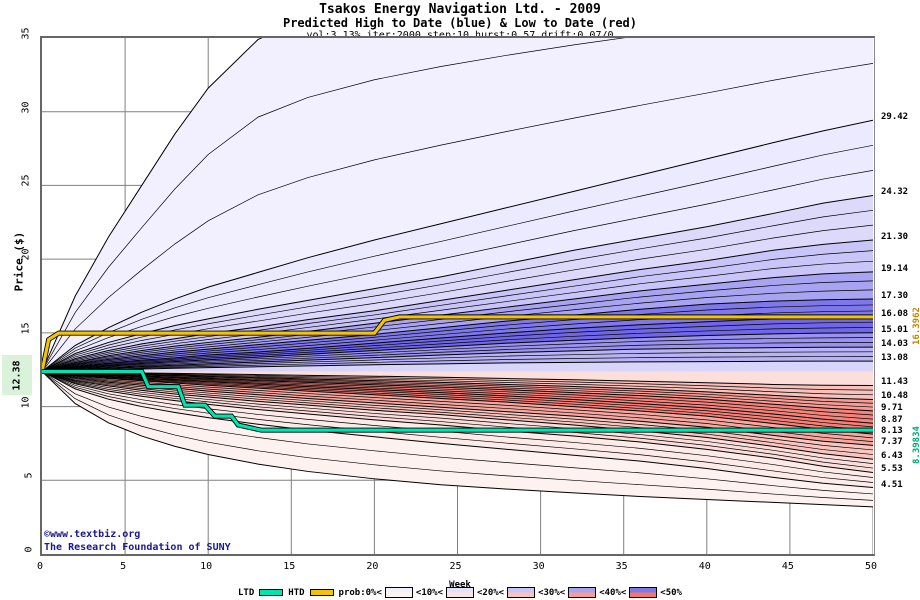 The image size is (920, 600). What do you see at coordinates (787, 566) in the screenshot?
I see `x-axis-tick: 45` at bounding box center [787, 566].